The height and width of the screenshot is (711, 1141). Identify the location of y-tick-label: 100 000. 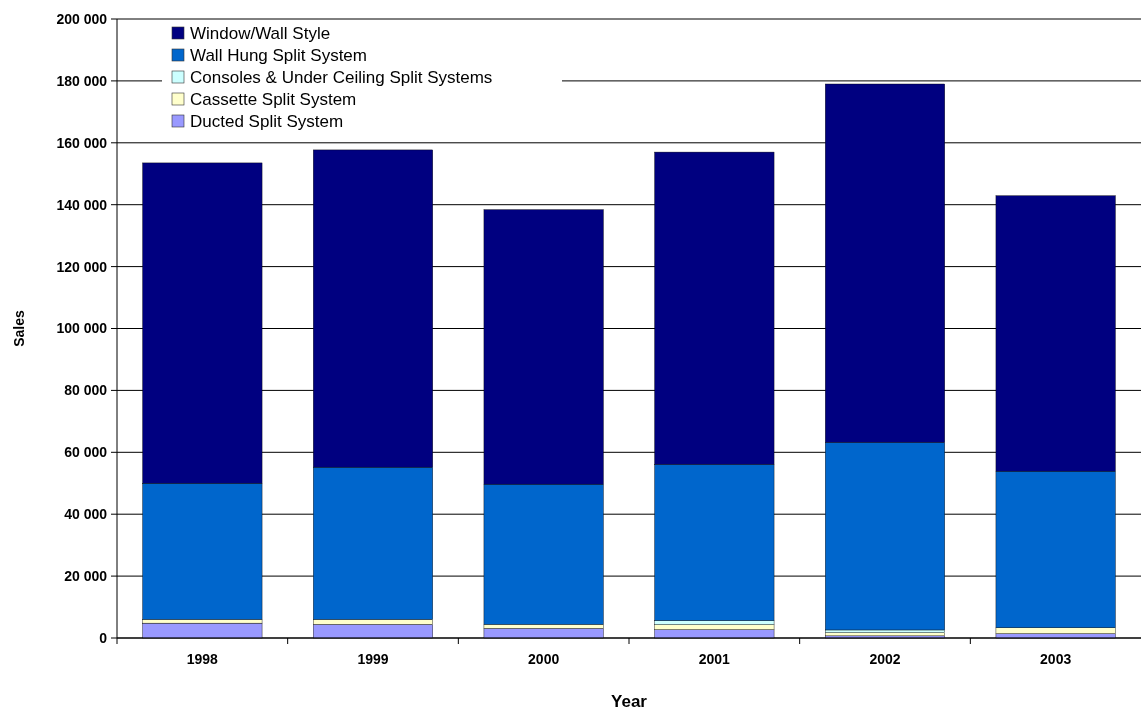
(82, 328).